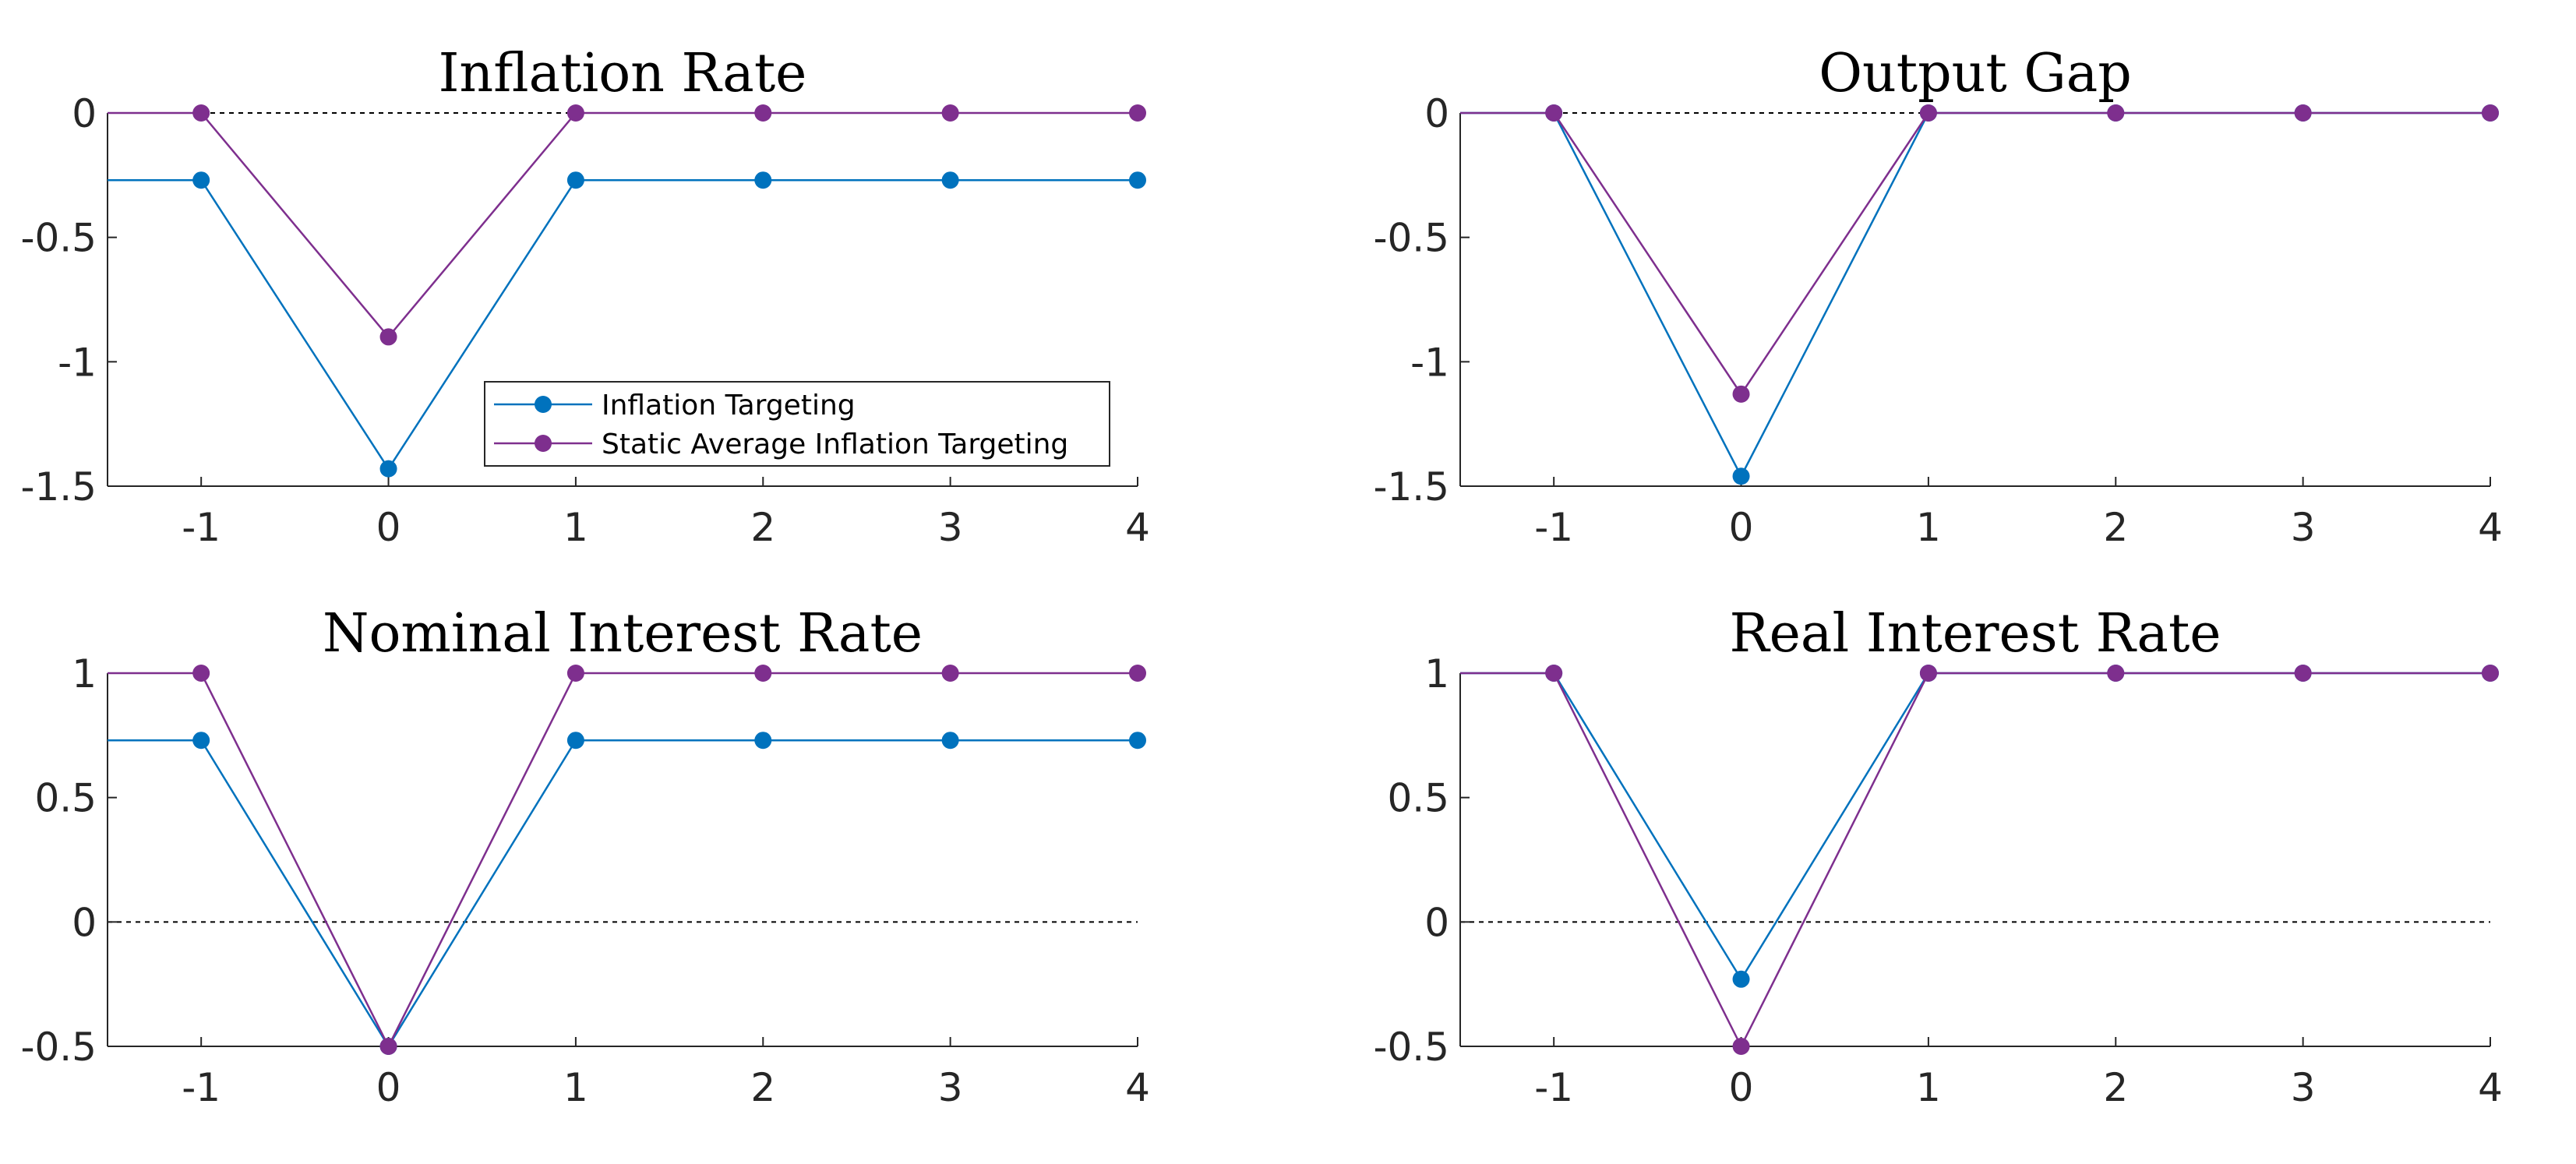  I want to click on panel-title: Output Gap, so click(1975, 73).